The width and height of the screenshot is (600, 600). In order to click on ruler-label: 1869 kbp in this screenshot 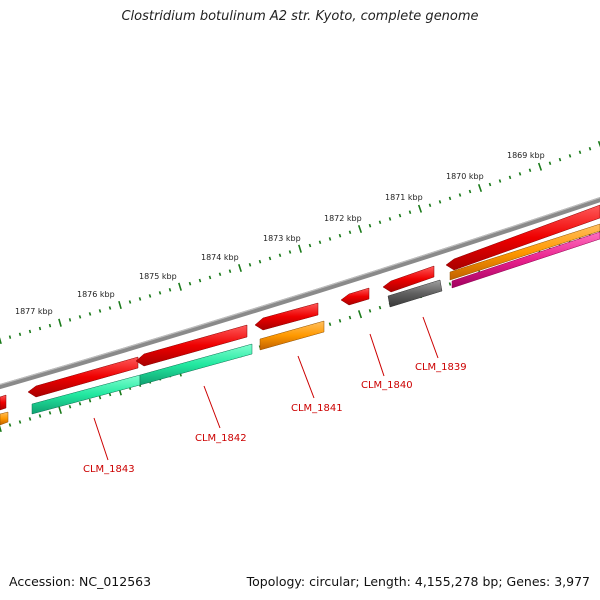, I will do `click(526, 155)`.